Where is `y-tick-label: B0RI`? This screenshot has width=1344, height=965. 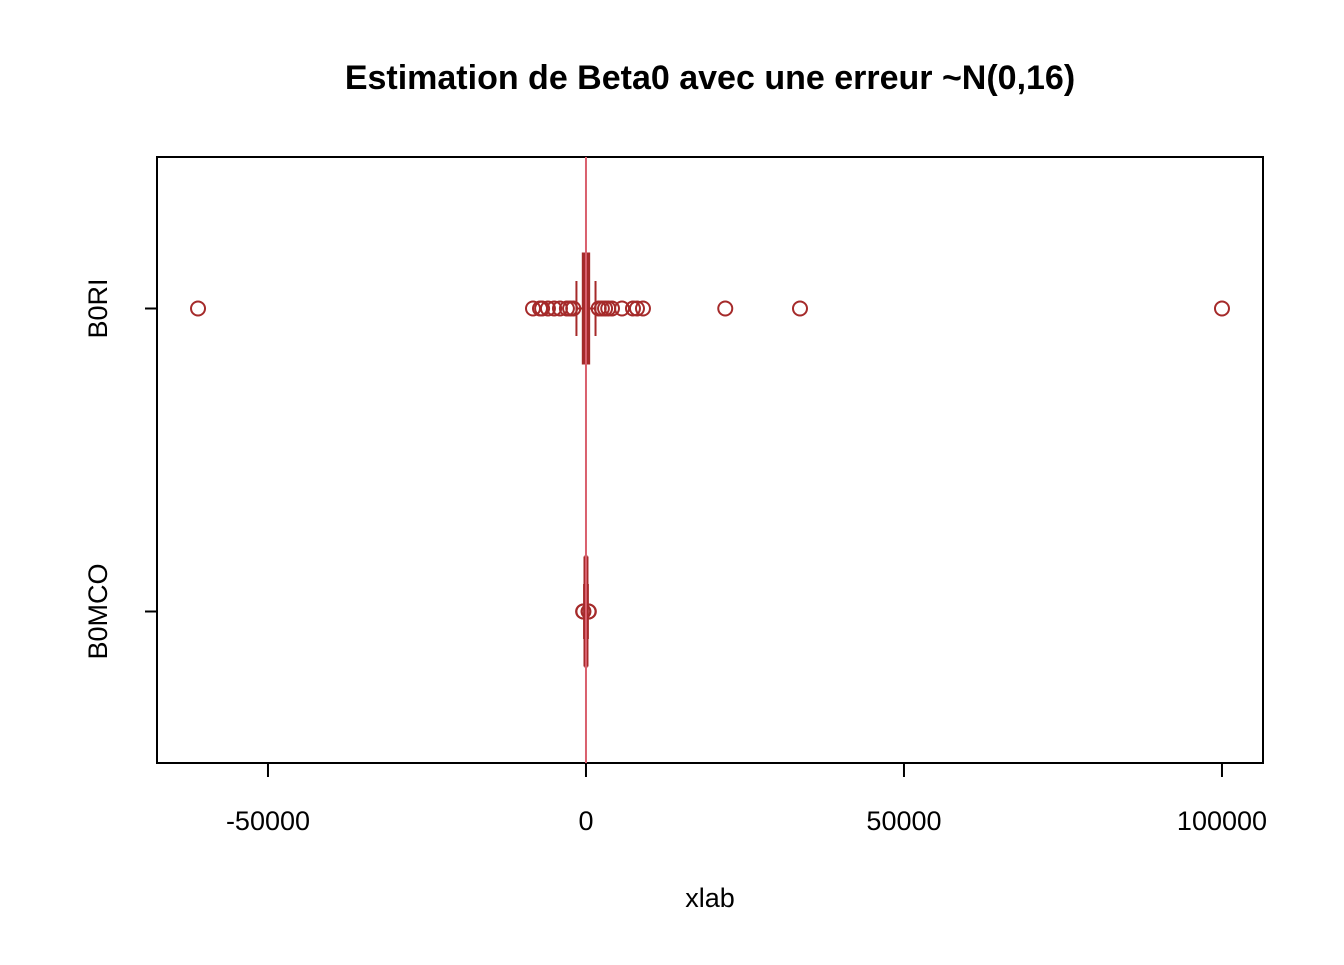 y-tick-label: B0RI is located at coordinates (98, 308).